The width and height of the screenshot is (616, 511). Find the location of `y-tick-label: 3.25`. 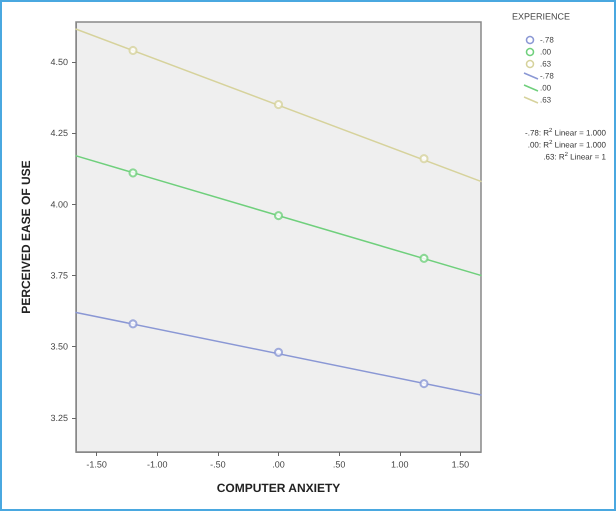

y-tick-label: 3.25 is located at coordinates (59, 417).